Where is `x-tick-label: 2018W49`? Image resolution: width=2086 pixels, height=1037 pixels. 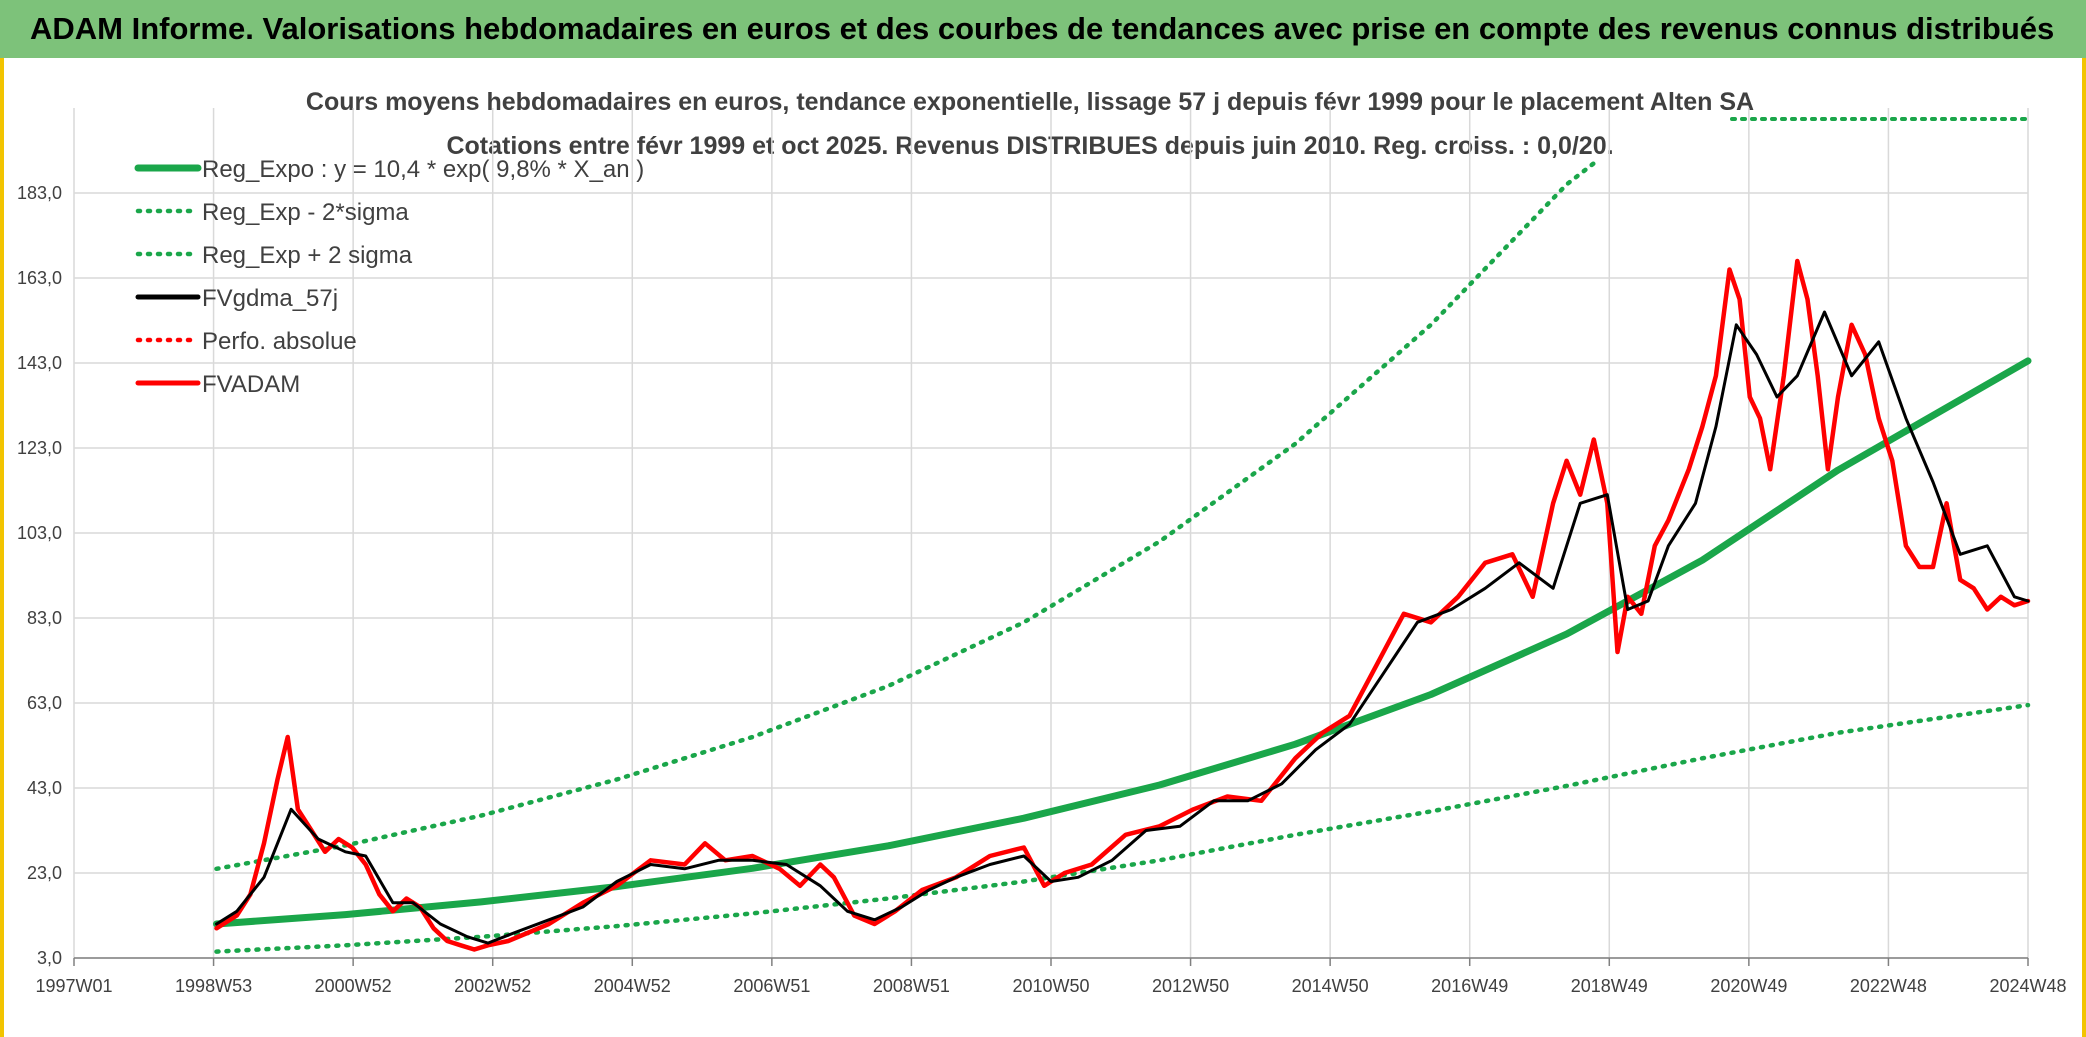 x-tick-label: 2018W49 is located at coordinates (1609, 986).